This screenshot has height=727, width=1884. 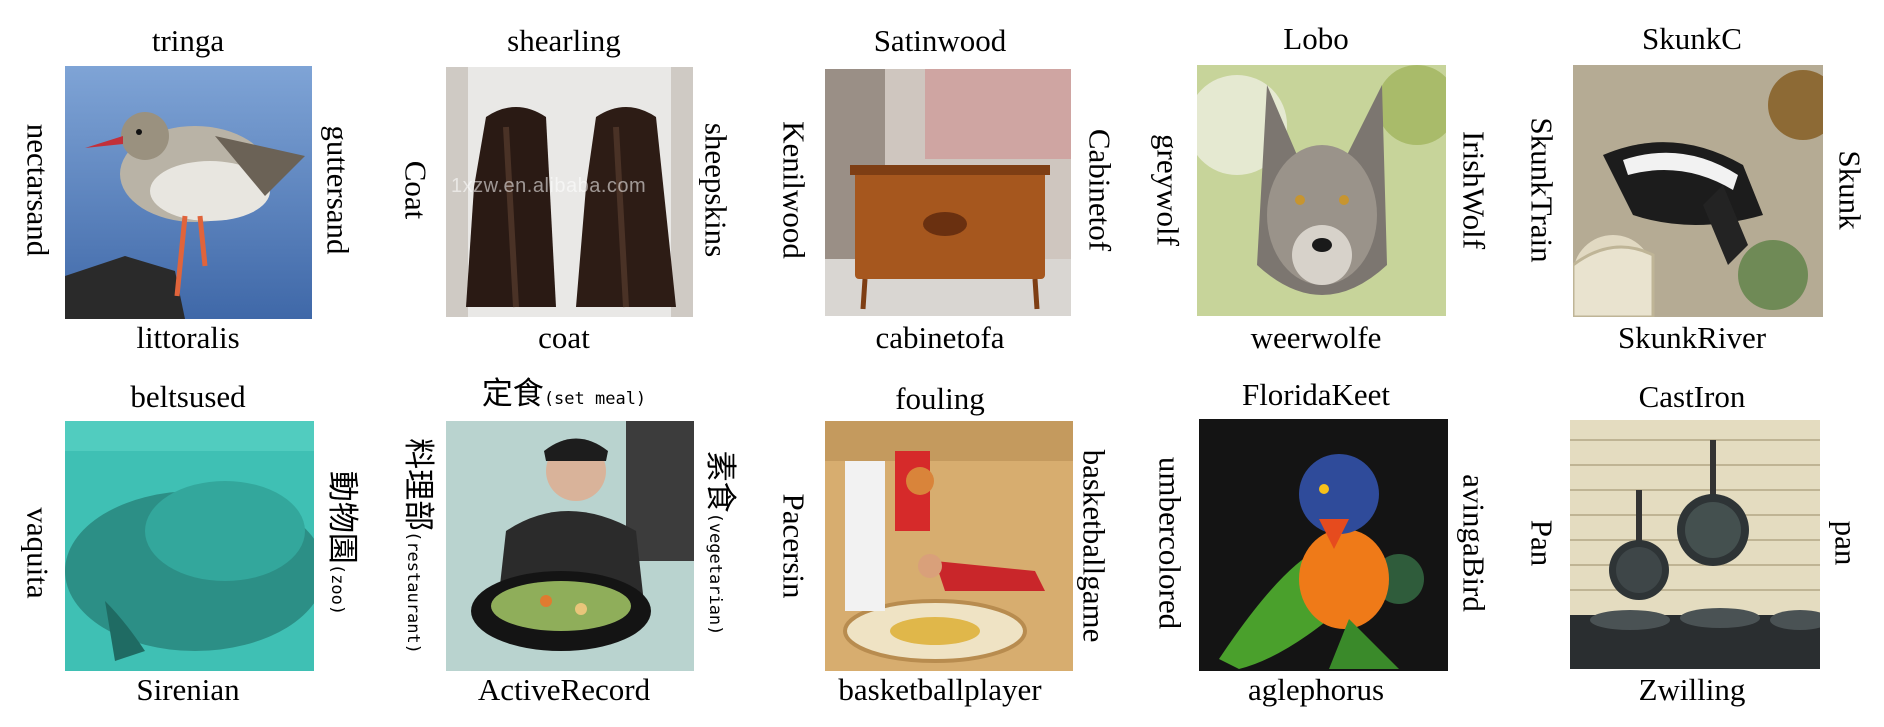 I want to click on bottom-label: SkunkRiver, so click(x=1692, y=337).